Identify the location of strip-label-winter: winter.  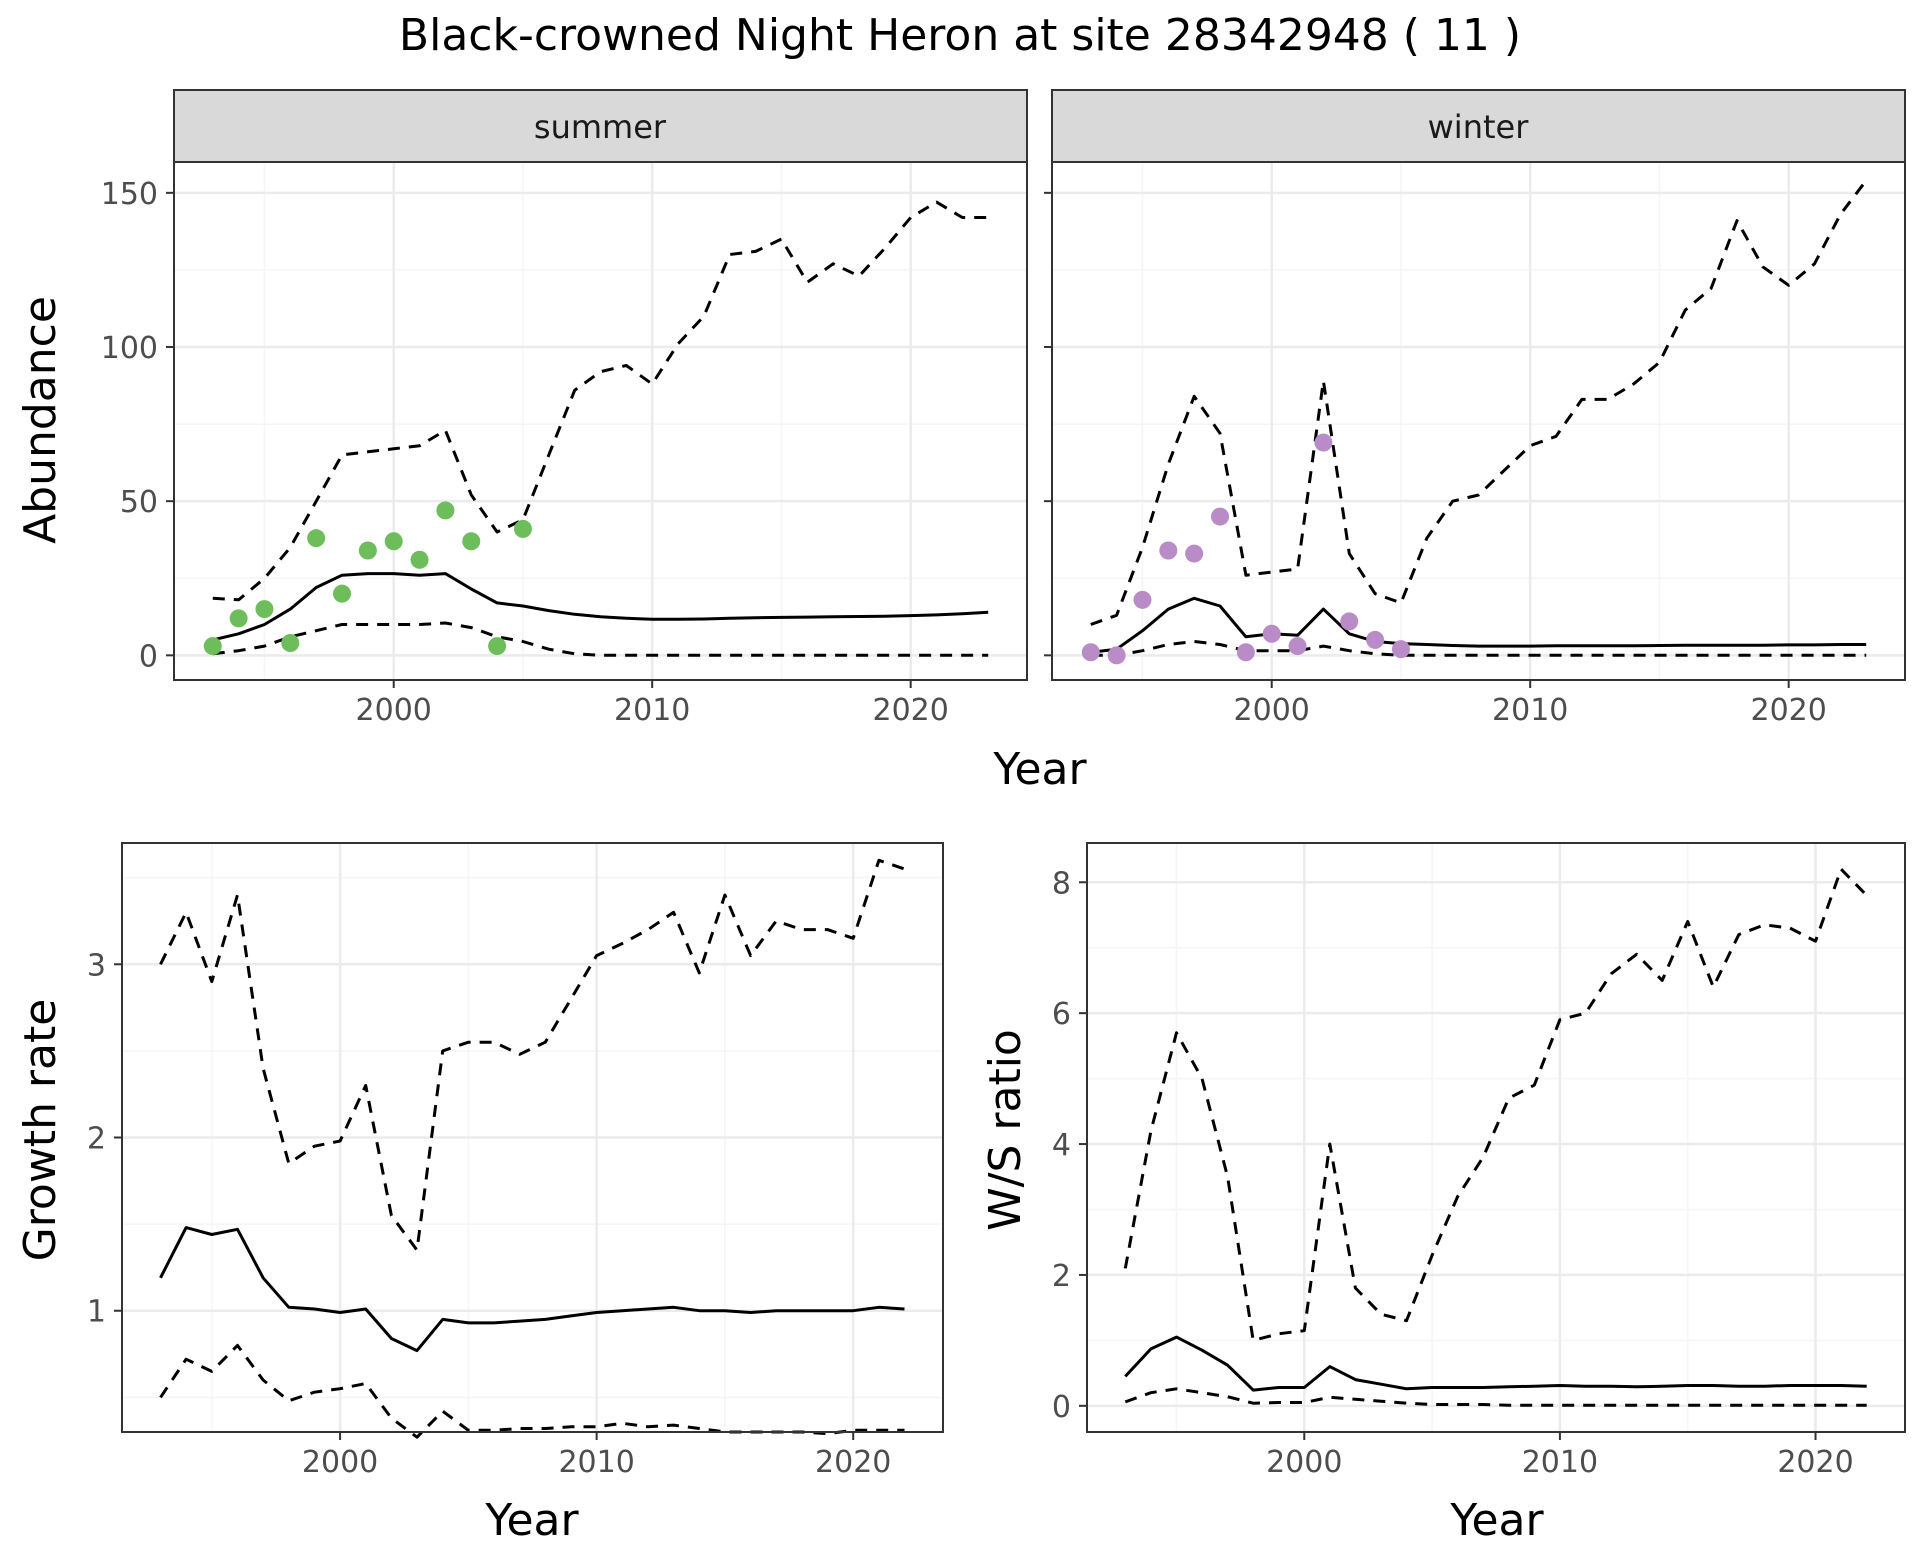
(1479, 127).